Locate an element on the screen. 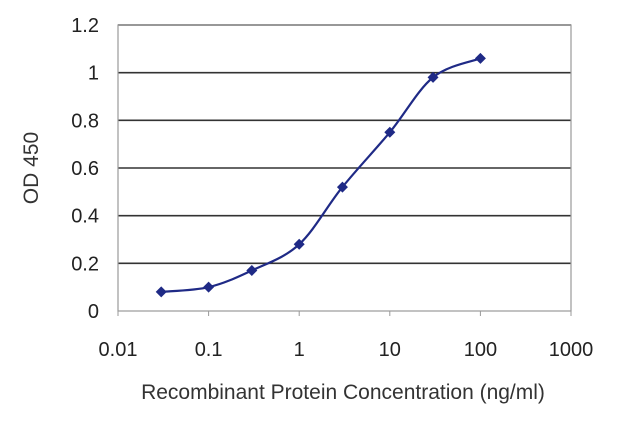 The height and width of the screenshot is (427, 640). y-tick-label: 0.6 is located at coordinates (85, 169).